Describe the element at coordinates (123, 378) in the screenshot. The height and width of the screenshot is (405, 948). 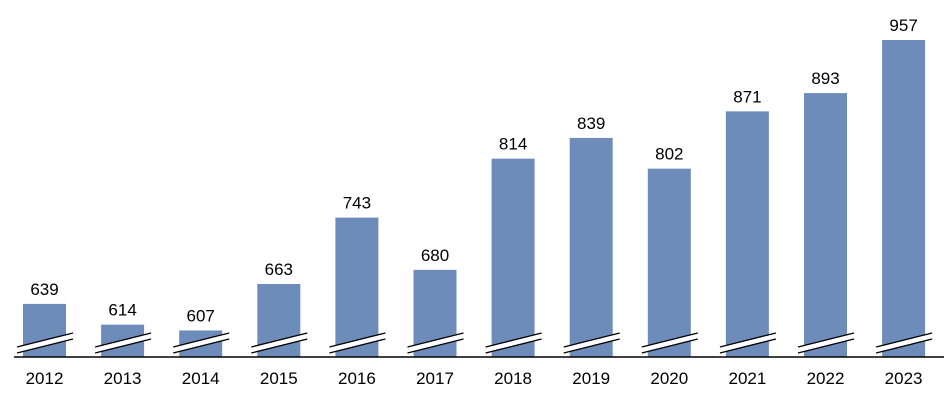
I see `x-tick-label-2013: 2013` at that location.